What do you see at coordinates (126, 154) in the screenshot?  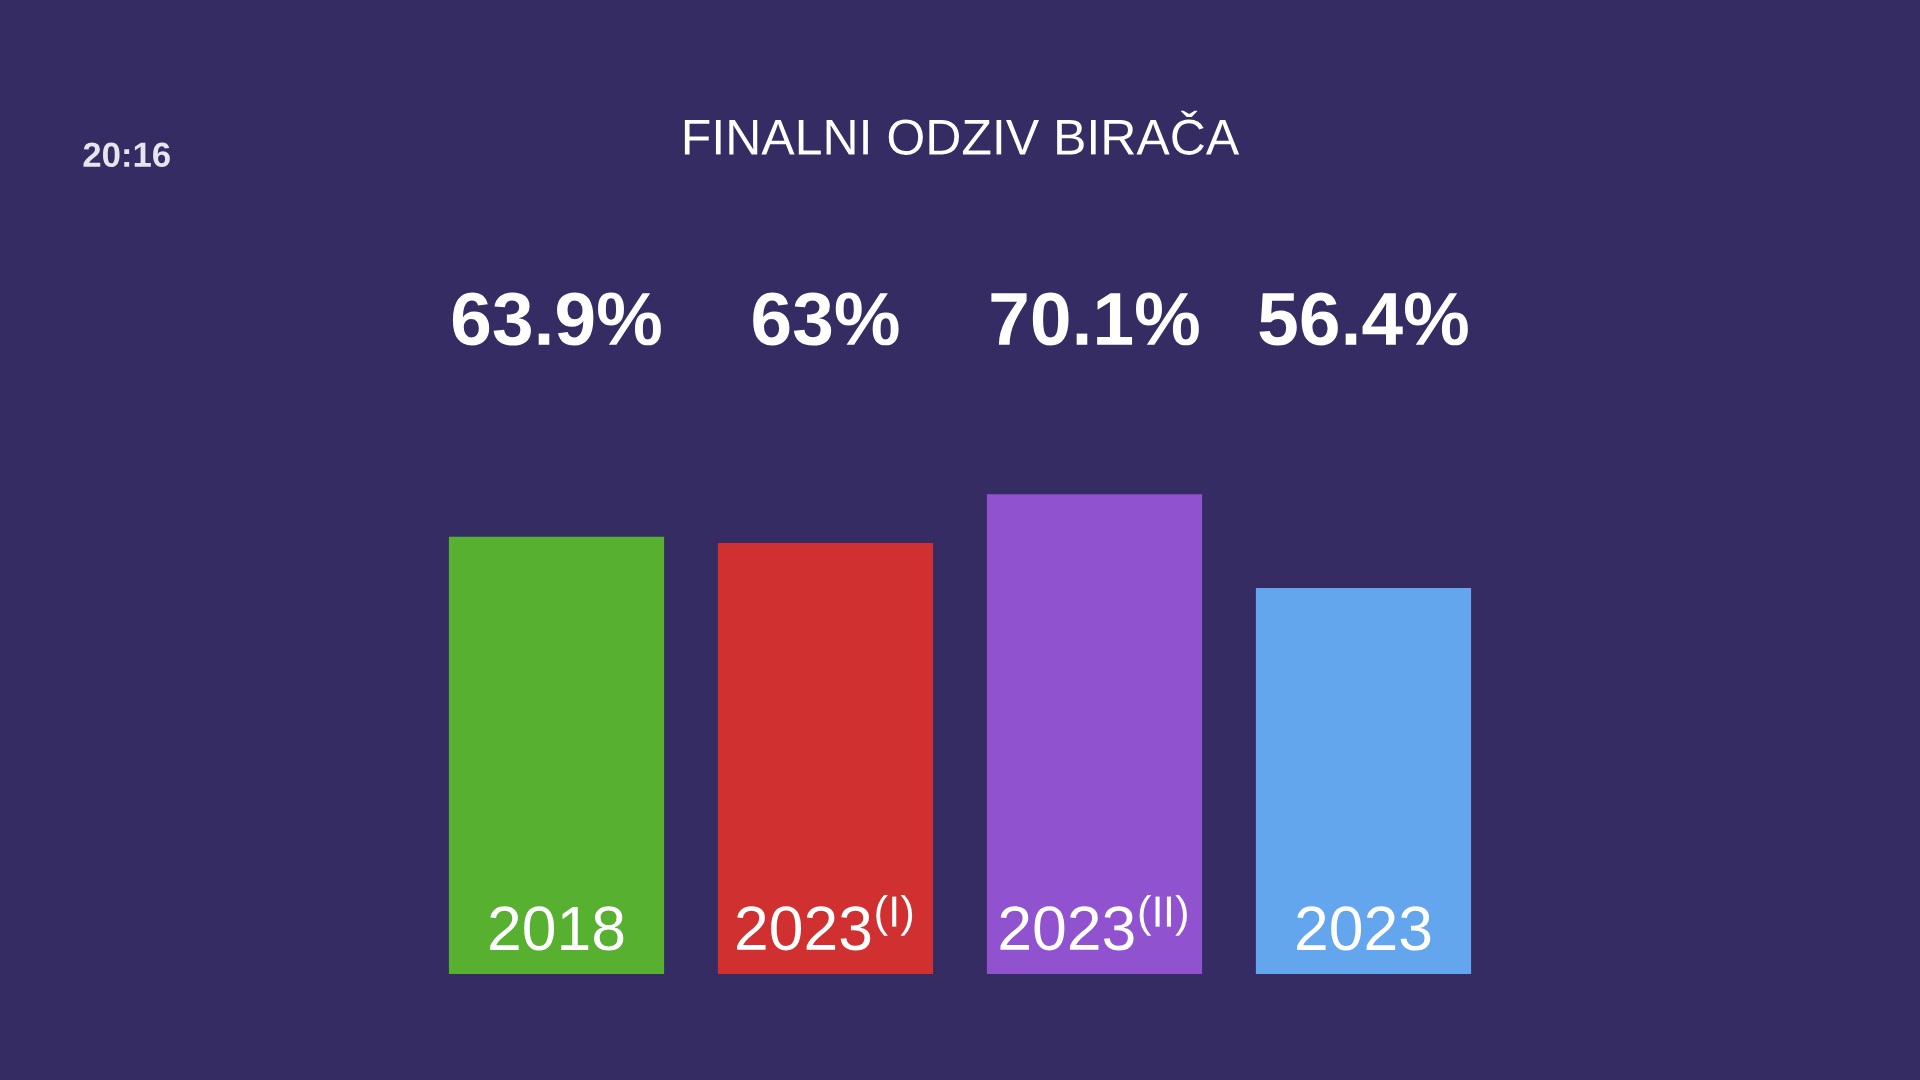 I see `text: 20:16` at bounding box center [126, 154].